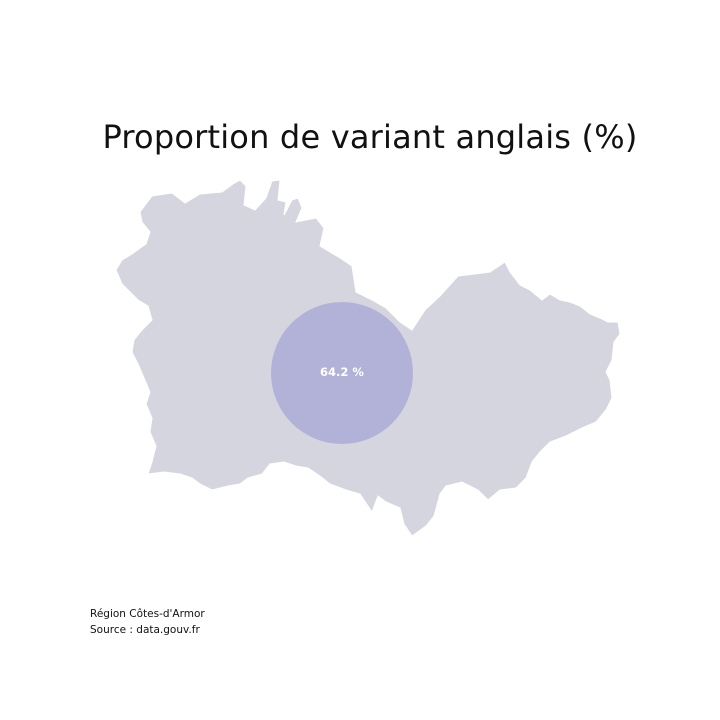 The image size is (720, 720). I want to click on source-caption: Source : data.gouv.fr, so click(145, 630).